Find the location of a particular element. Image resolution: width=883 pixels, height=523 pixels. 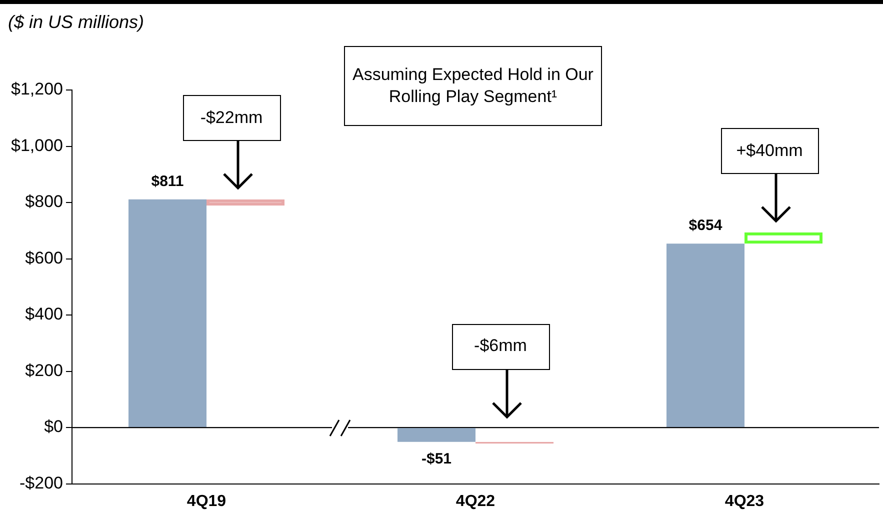

chart-subtitle: ($ in US millions) is located at coordinates (76, 22).